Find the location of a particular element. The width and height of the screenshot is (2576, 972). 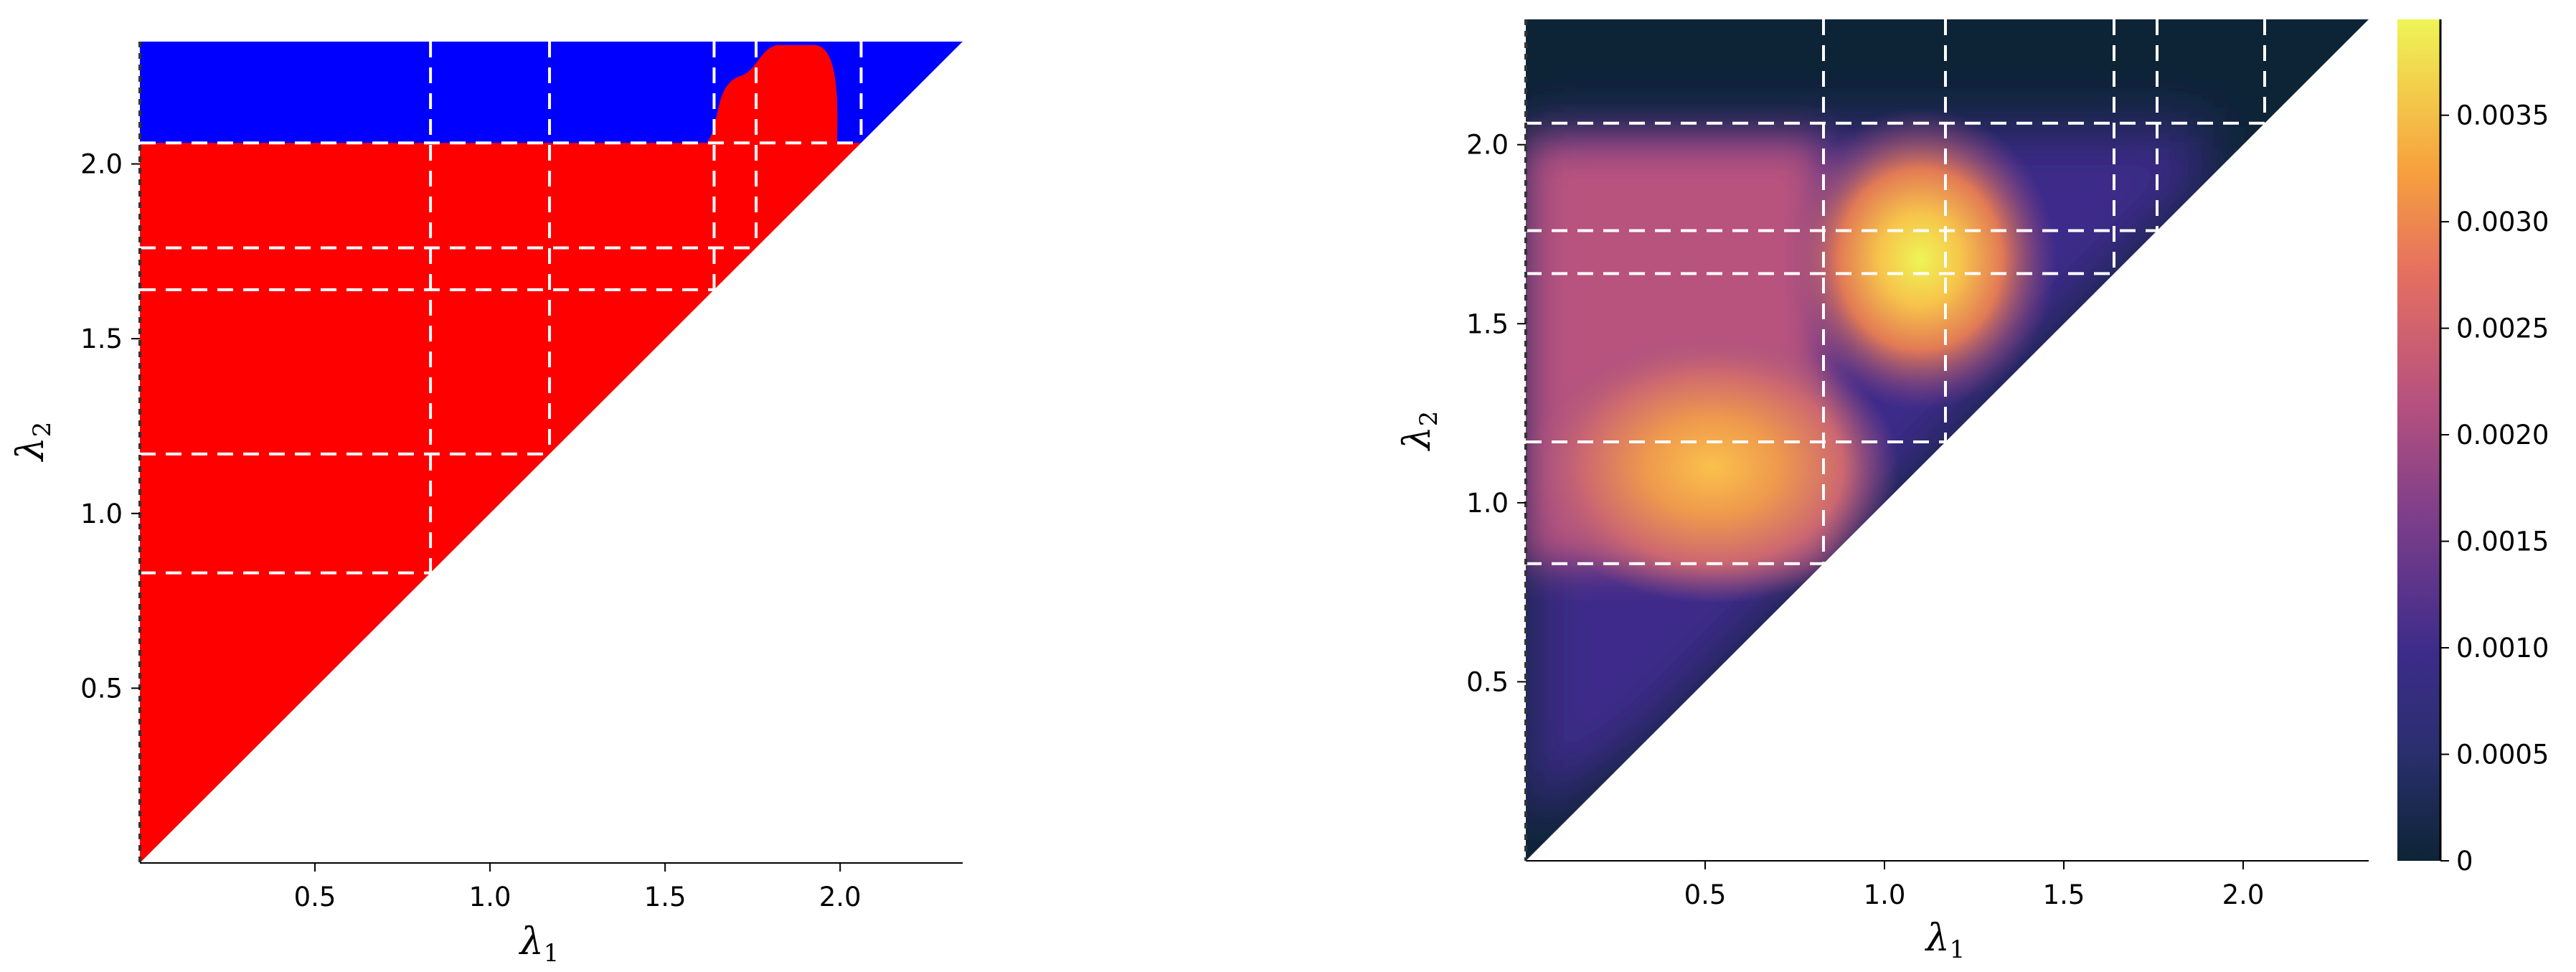

colorbar-tick-label: 0.0015 is located at coordinates (2502, 542).